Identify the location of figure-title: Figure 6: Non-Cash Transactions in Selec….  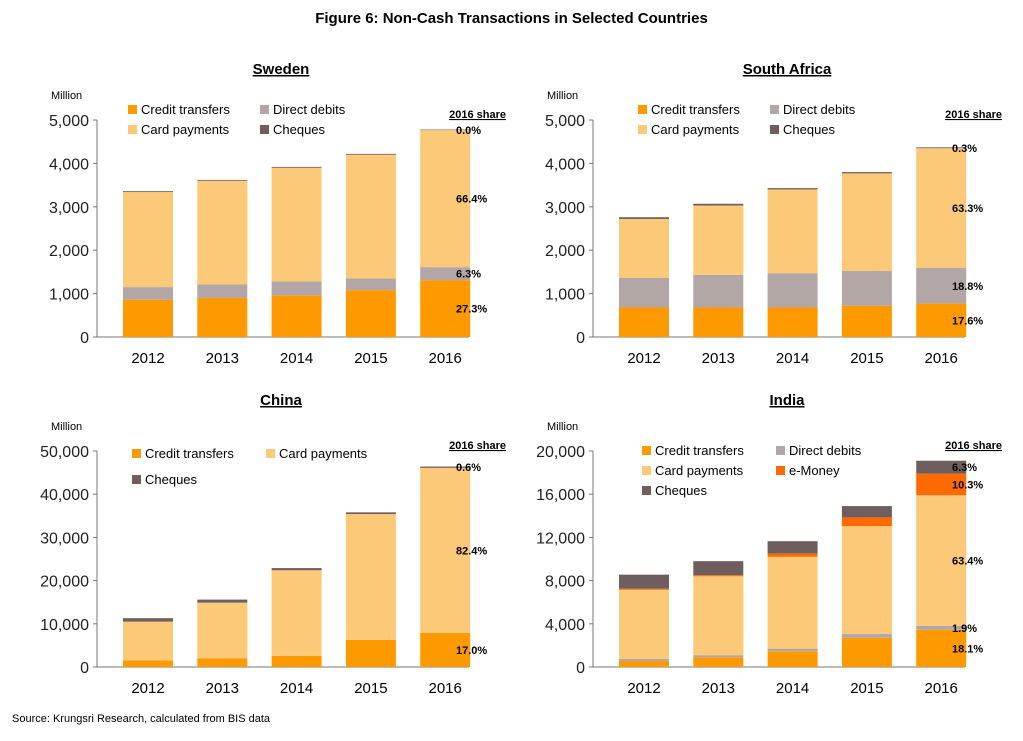
(511, 18).